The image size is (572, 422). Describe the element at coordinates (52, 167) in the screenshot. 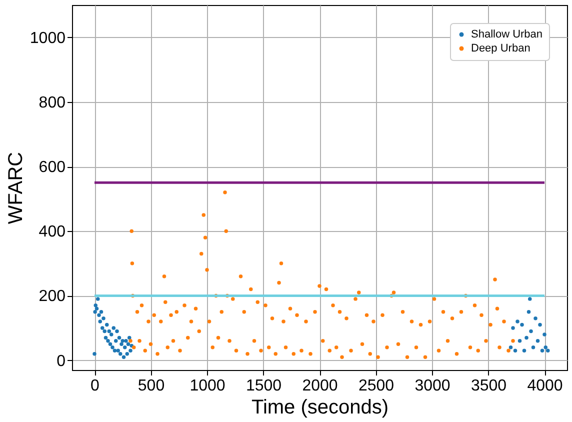

I see `y-tick-label: 600` at that location.